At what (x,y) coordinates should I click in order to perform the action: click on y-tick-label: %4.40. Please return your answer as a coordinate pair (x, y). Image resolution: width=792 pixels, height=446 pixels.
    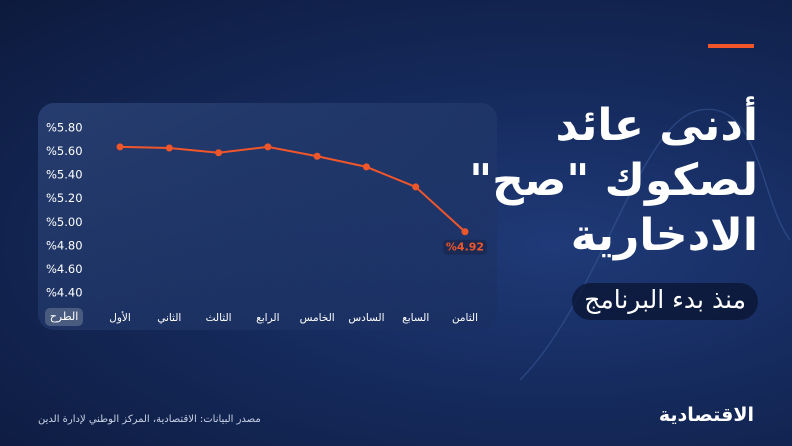
    Looking at the image, I should click on (64, 293).